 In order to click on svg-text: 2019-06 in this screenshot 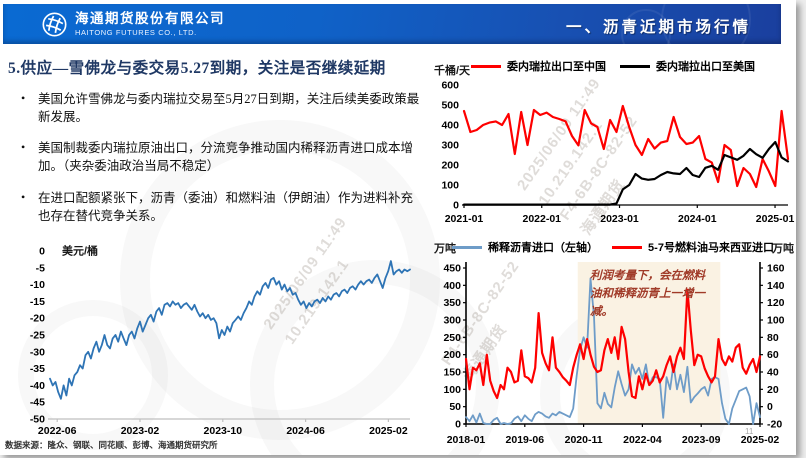, I will do `click(525, 440)`.